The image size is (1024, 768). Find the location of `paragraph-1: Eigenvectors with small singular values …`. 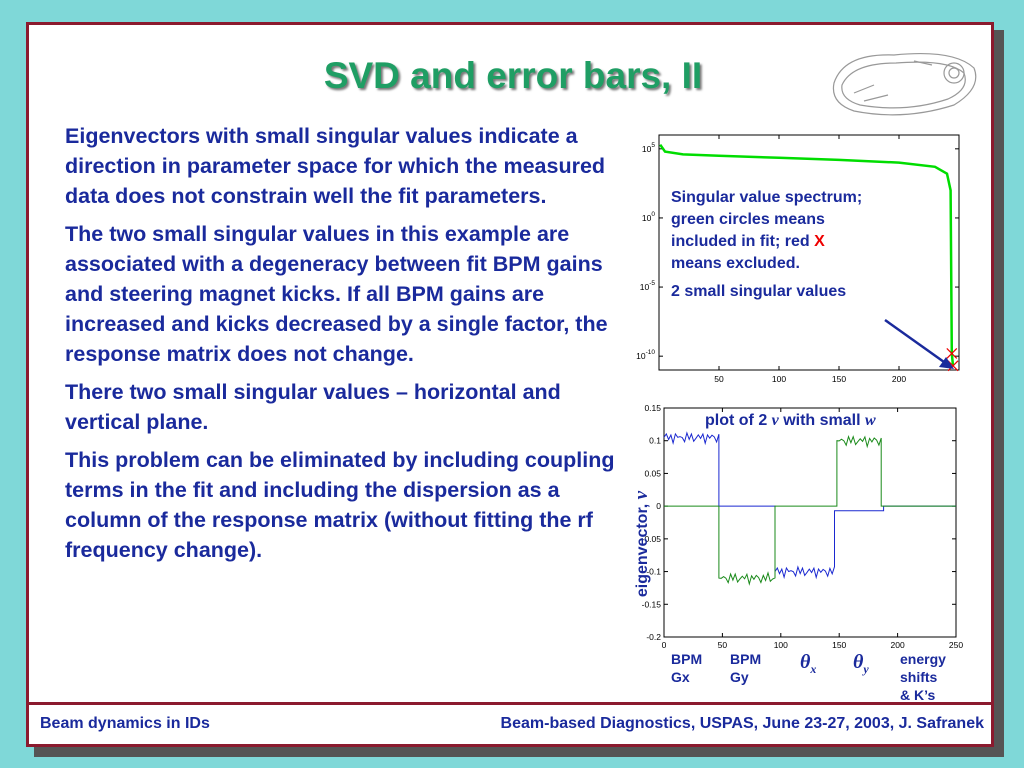

paragraph-1: Eigenvectors with small singular values … is located at coordinates (335, 166).